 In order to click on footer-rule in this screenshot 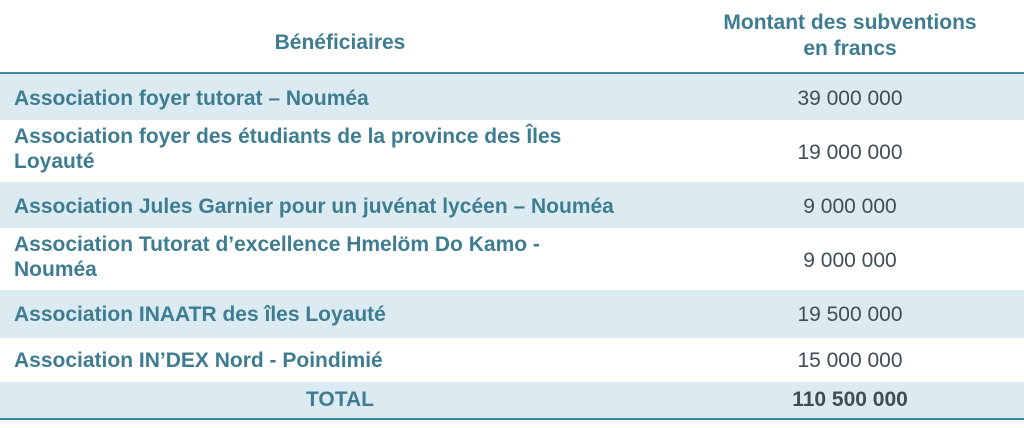, I will do `click(512, 419)`.